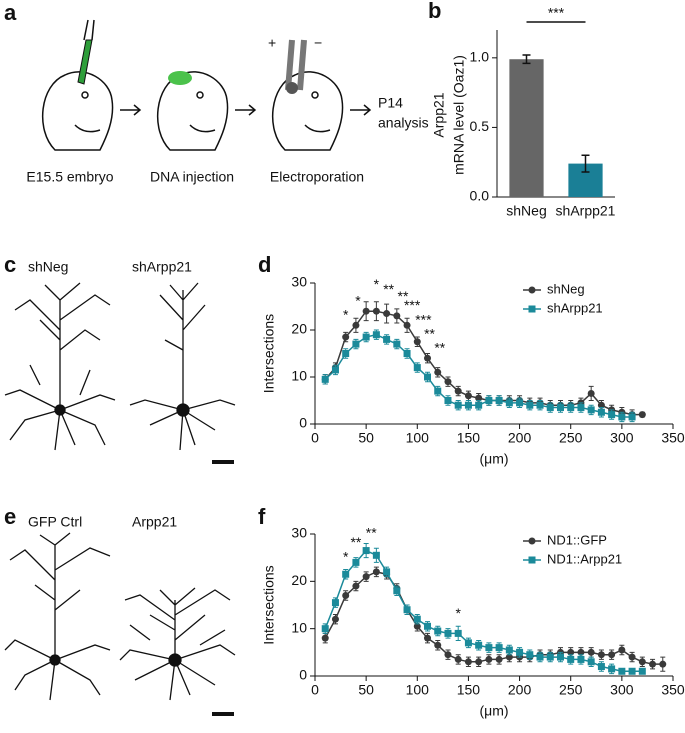 This screenshot has width=685, height=733. What do you see at coordinates (622, 690) in the screenshot?
I see `x-tick-label: 300` at bounding box center [622, 690].